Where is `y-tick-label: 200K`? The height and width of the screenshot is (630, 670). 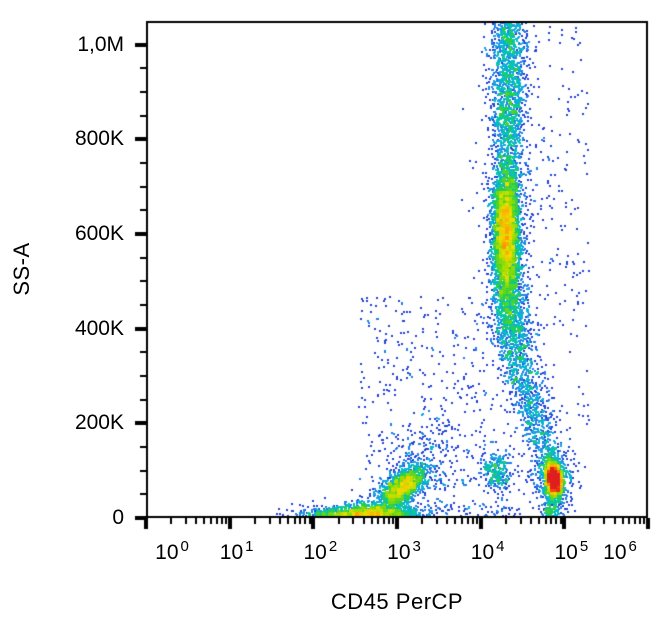
y-tick-label: 200K is located at coordinates (99, 423).